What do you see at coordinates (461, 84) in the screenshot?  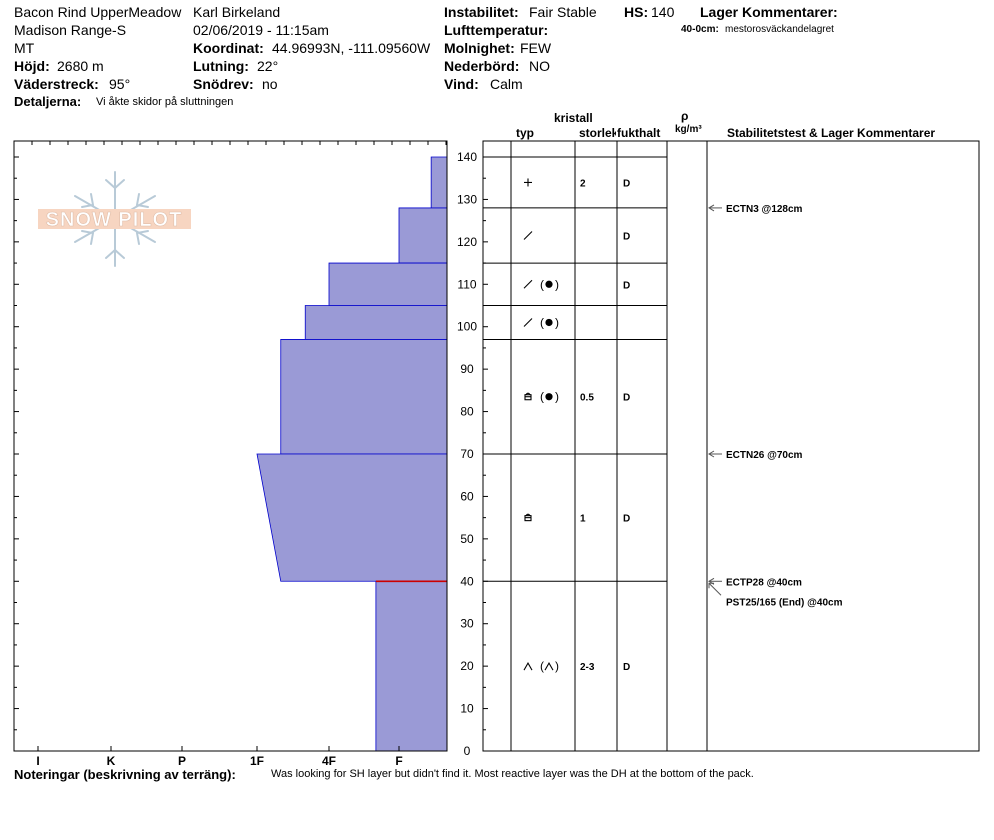 I see `wind-label: Vind:` at bounding box center [461, 84].